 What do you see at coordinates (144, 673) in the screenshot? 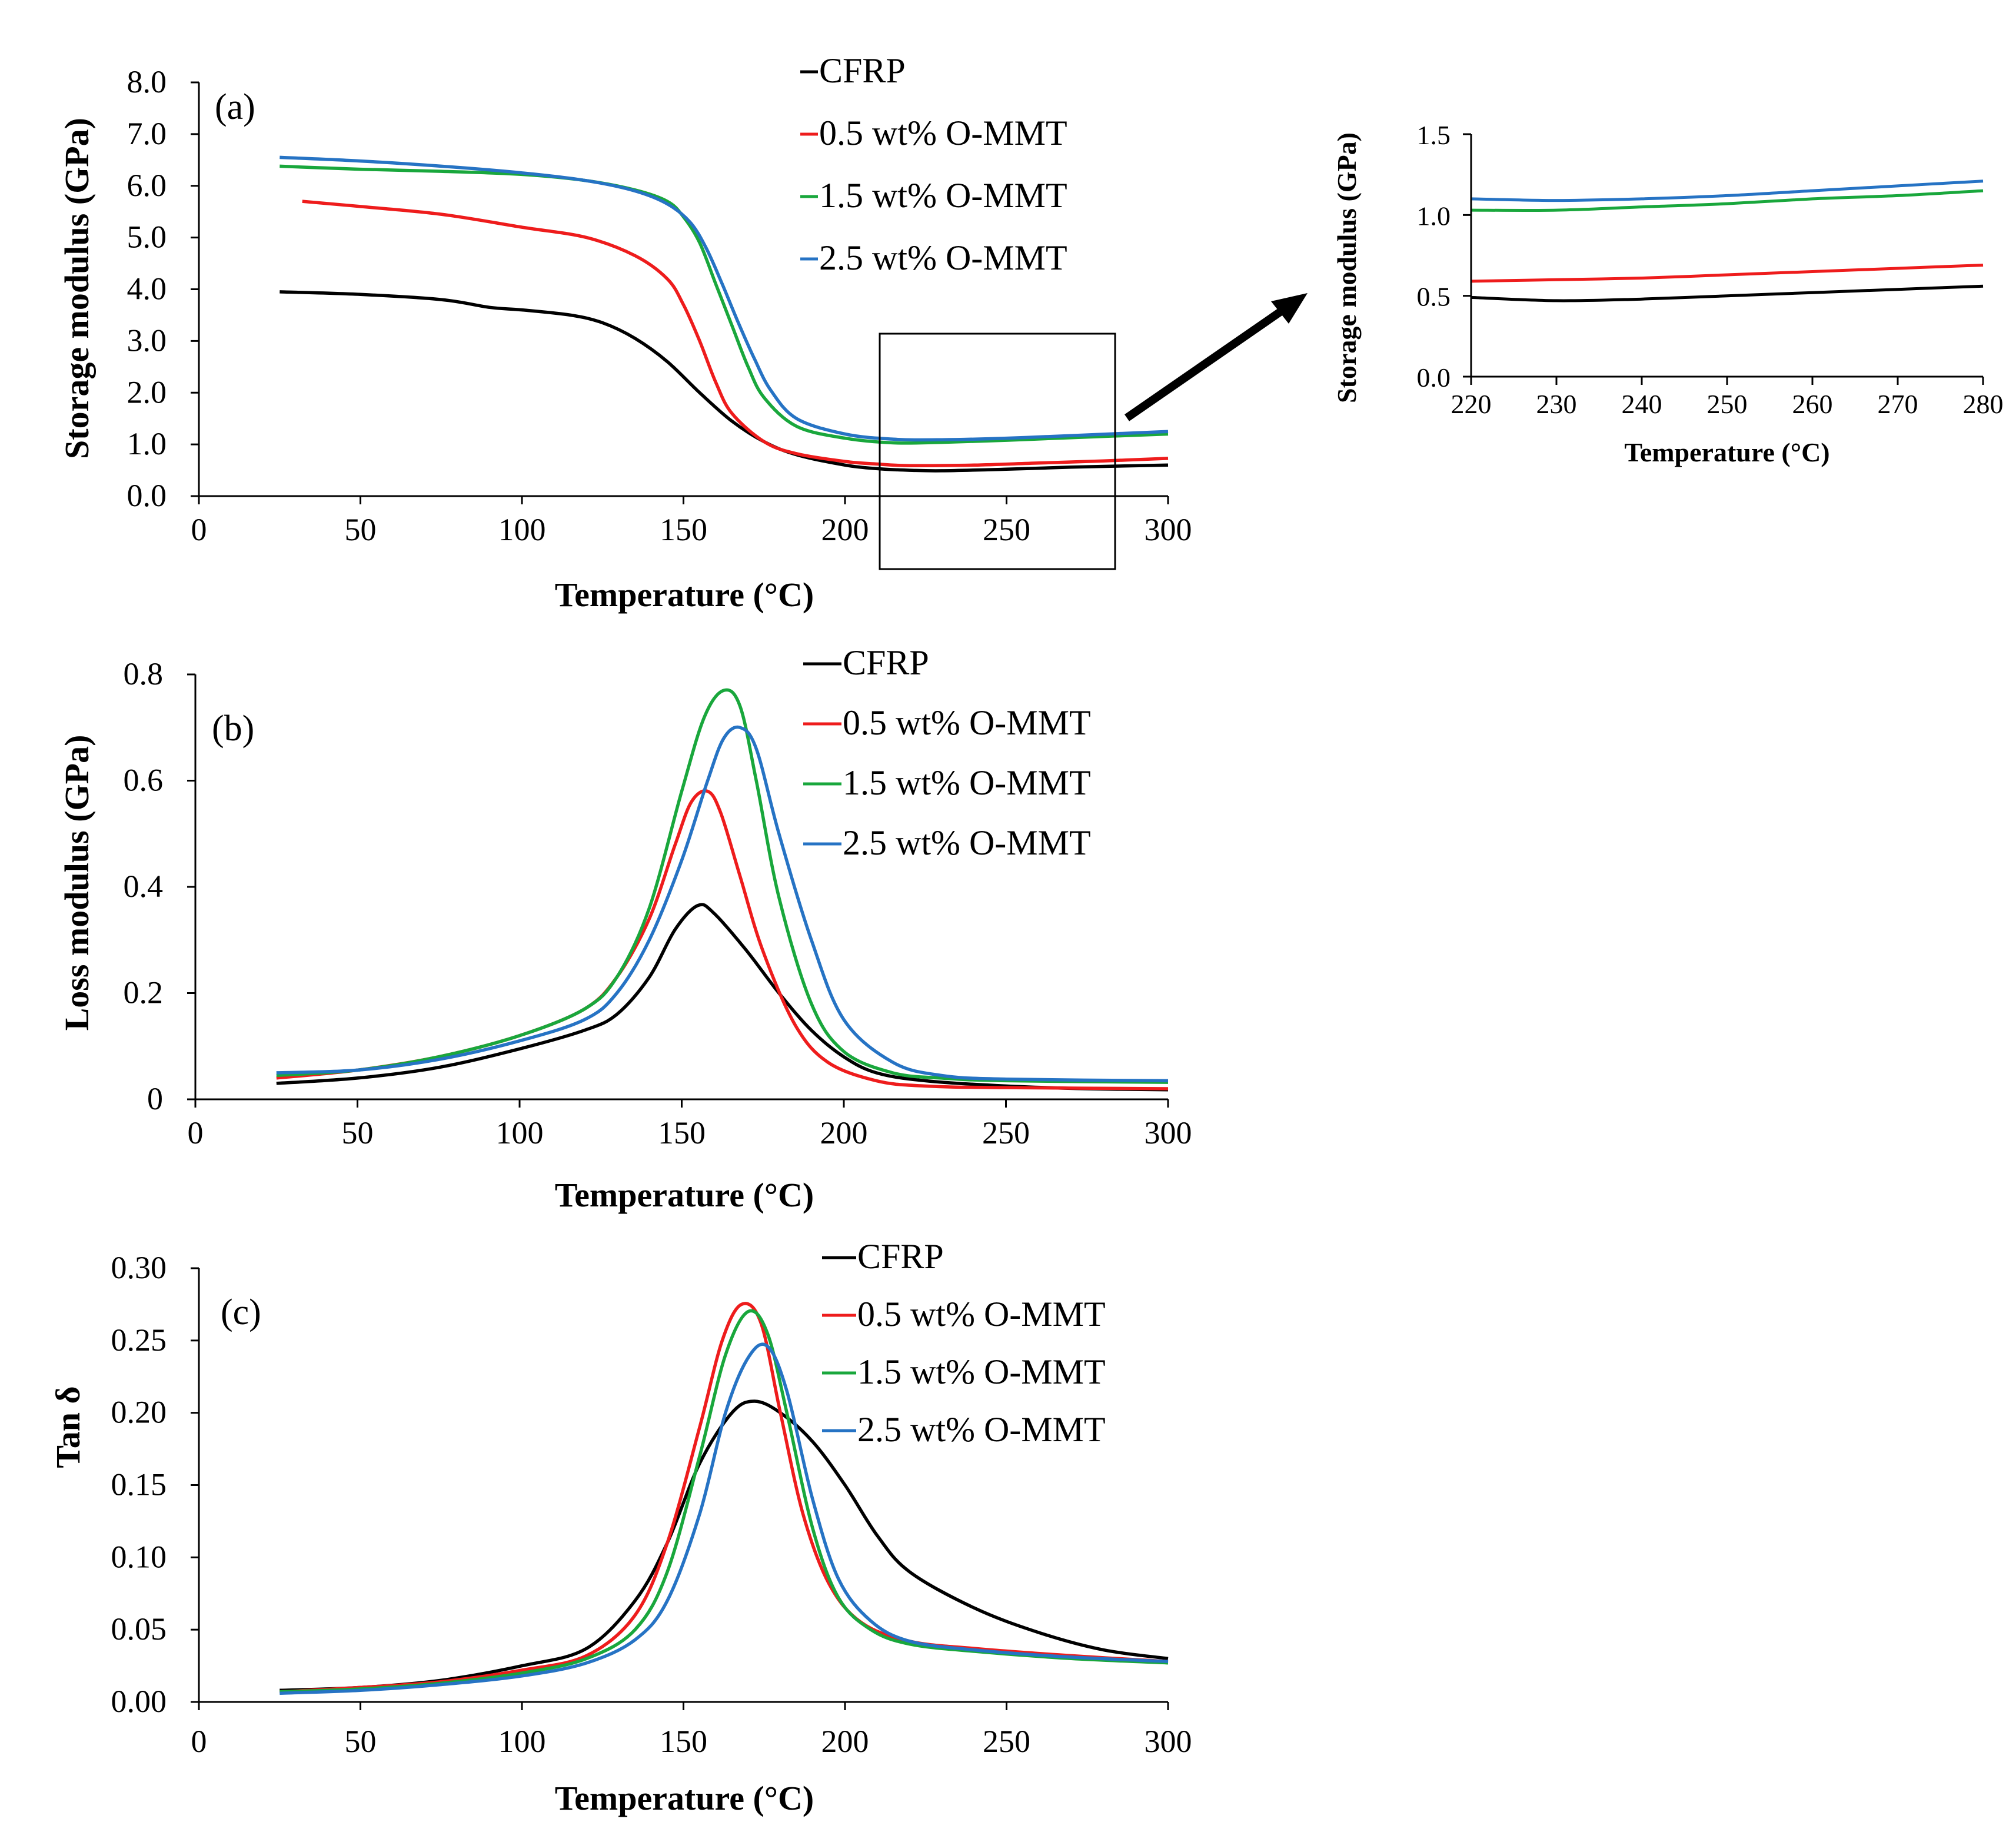
I see `b-y-tick-label: 0.8` at bounding box center [144, 673].